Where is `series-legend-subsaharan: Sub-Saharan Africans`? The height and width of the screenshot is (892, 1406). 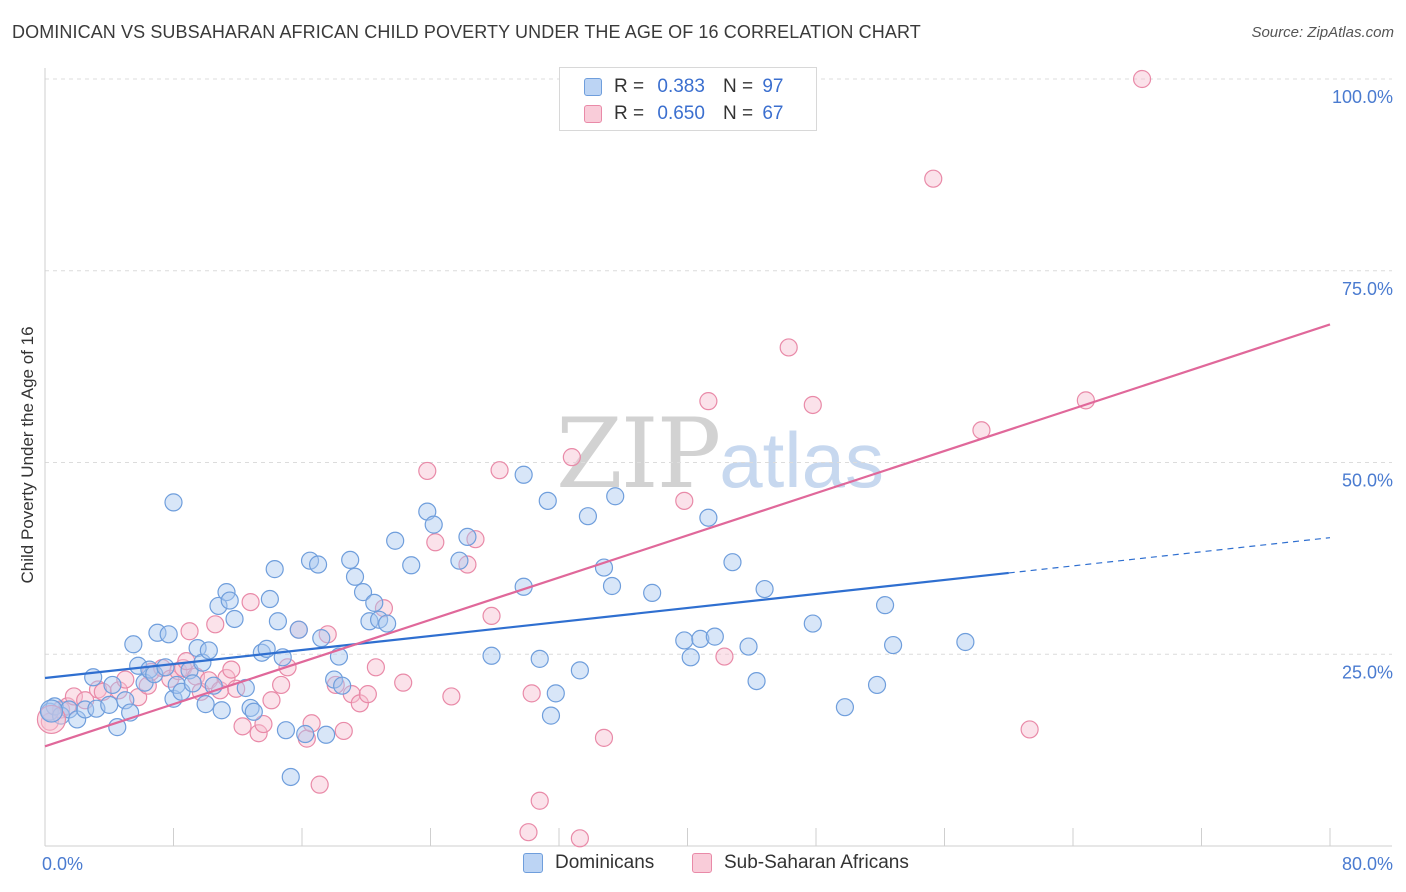
series-legend-subsaharan: Sub-Saharan Africans is located at coordinates (800, 863).